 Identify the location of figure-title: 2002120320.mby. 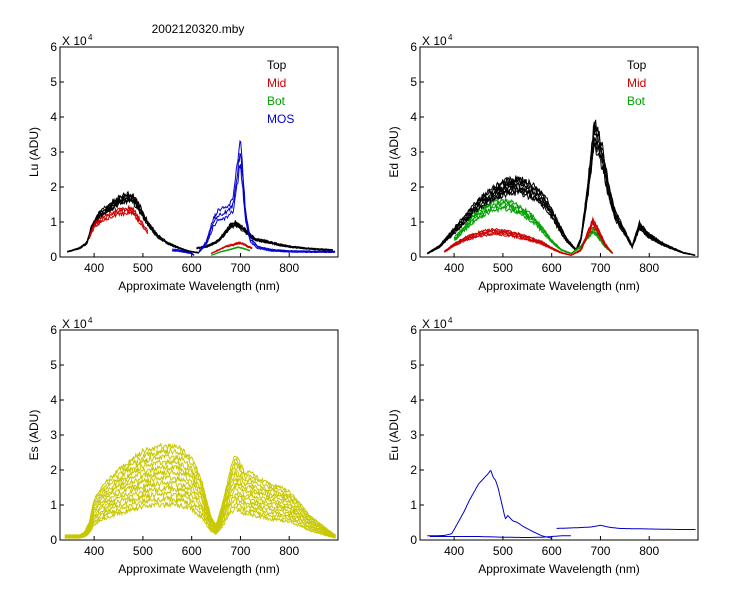
(198, 29).